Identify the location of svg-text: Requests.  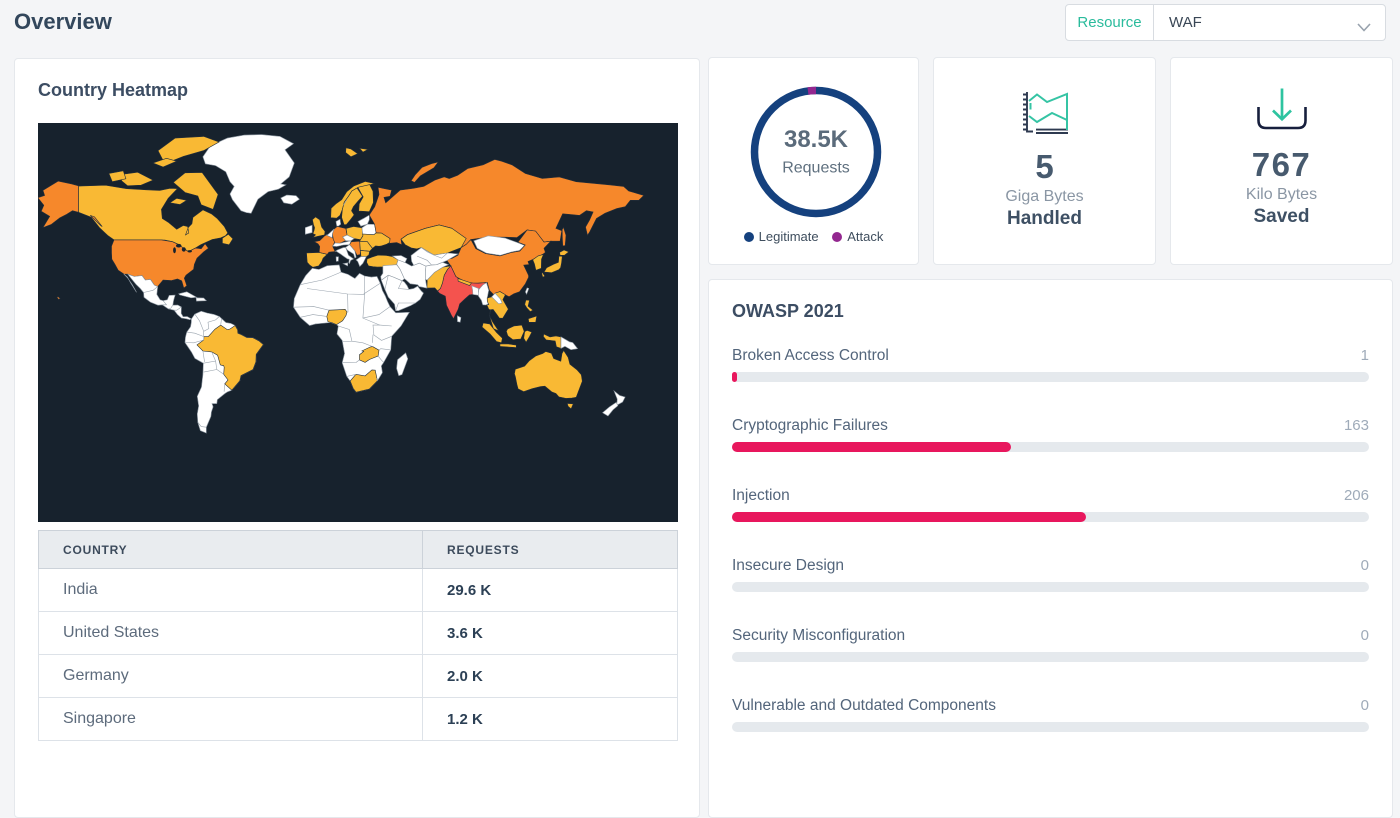
(816, 168).